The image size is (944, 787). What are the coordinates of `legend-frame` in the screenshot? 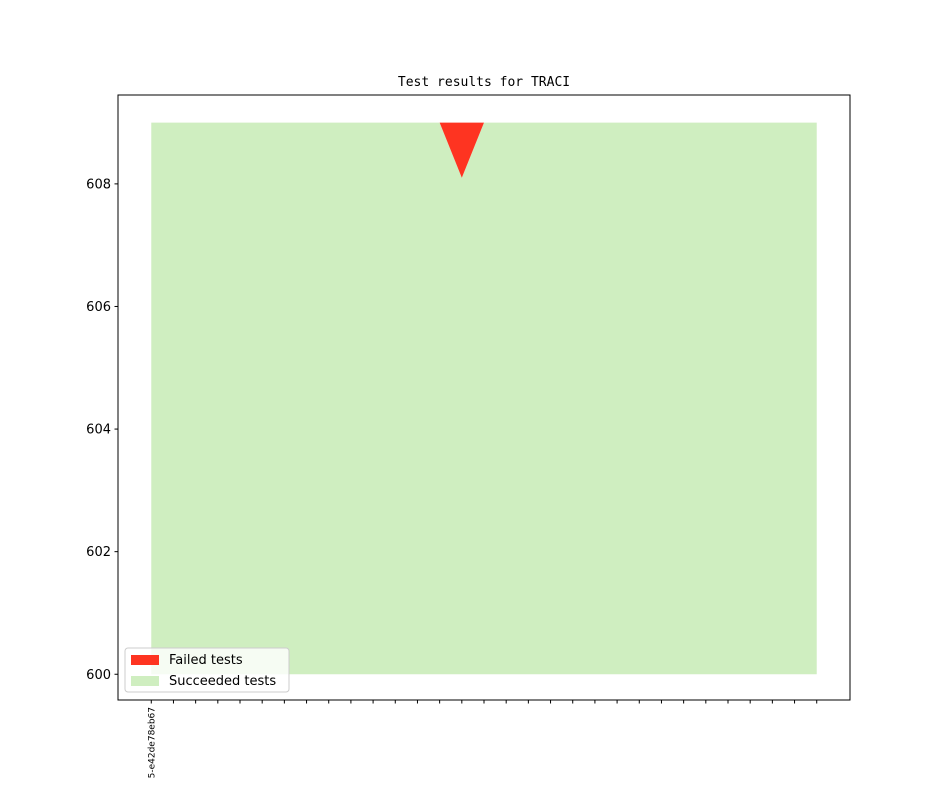 It's located at (207, 670).